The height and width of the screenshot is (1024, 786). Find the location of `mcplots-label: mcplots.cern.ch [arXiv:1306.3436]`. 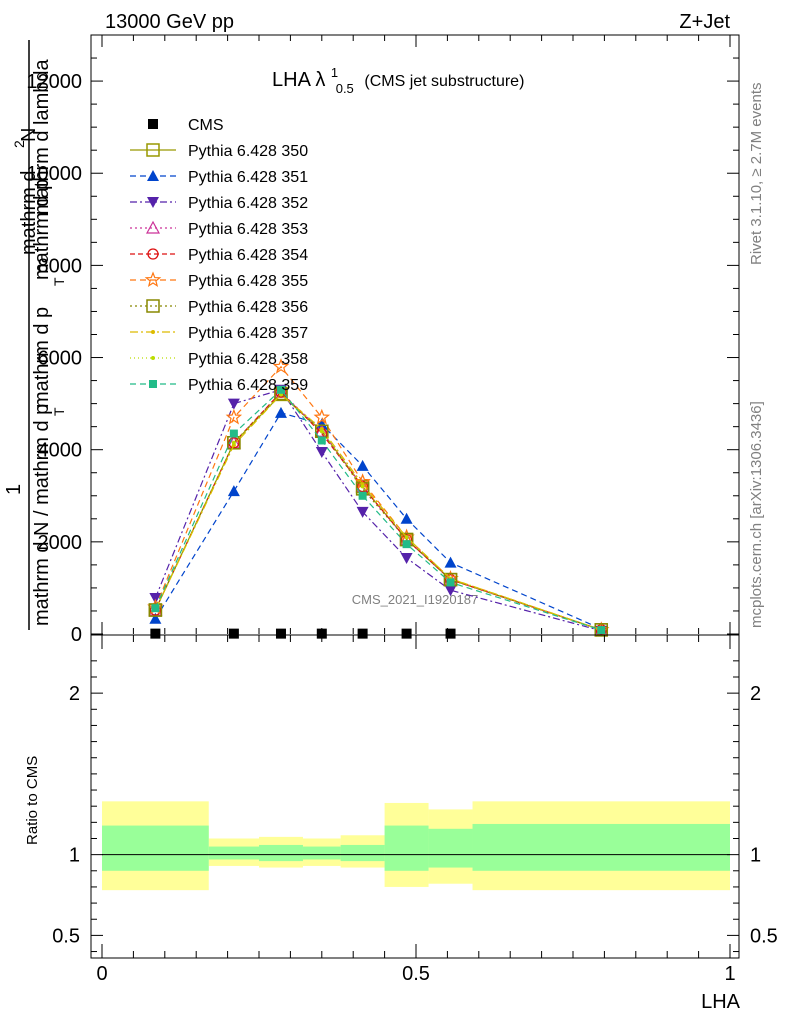

mcplots-label: mcplots.cern.ch [arXiv:1306.3436] is located at coordinates (756, 514).